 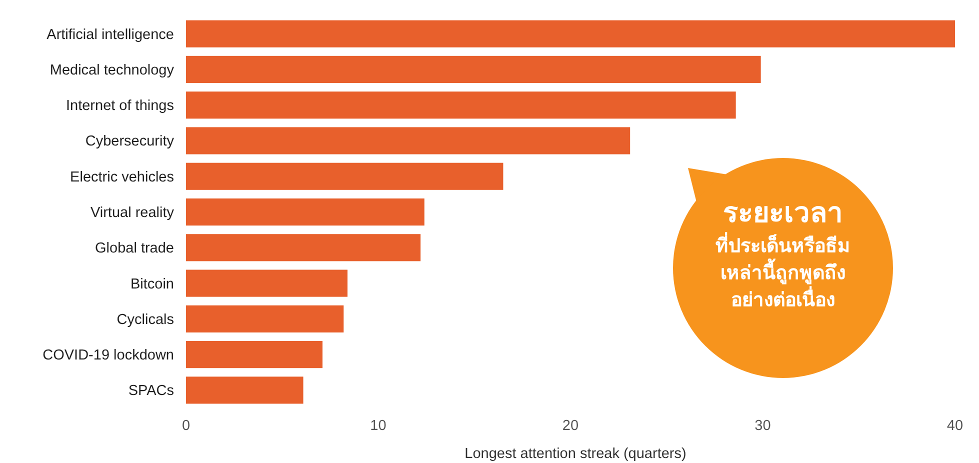 What do you see at coordinates (145, 320) in the screenshot?
I see `y-tick-label: Cyclicals` at bounding box center [145, 320].